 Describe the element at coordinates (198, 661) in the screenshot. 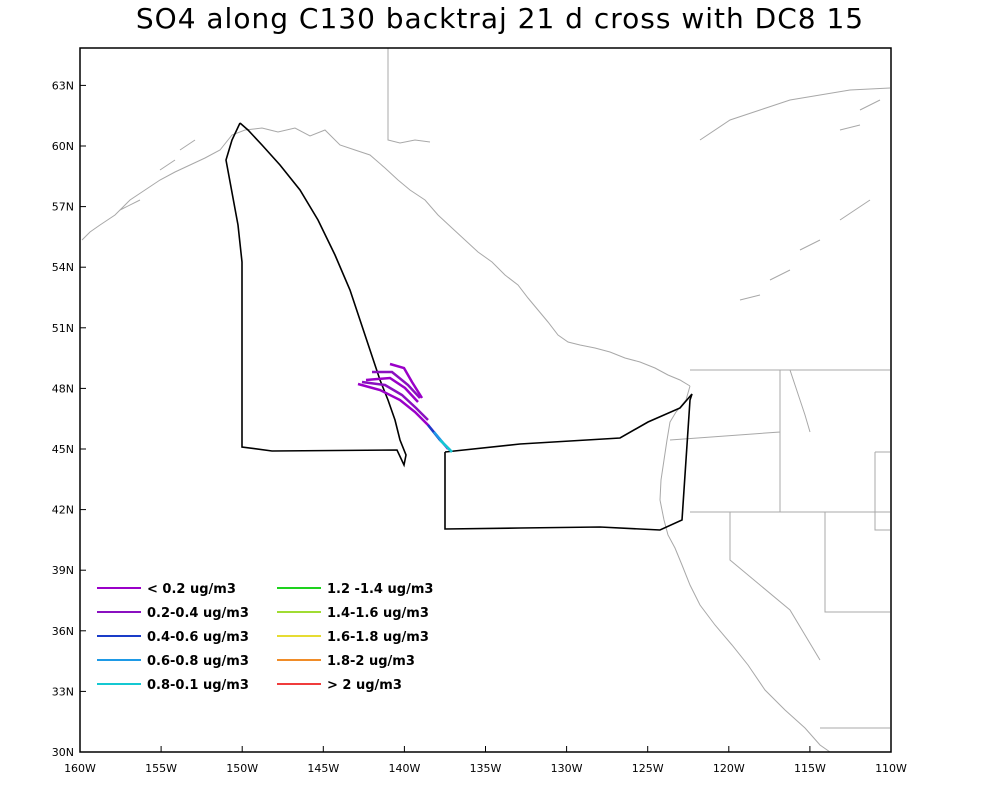

I see `legend-label: 0.6-0.8 ug/m3` at that location.